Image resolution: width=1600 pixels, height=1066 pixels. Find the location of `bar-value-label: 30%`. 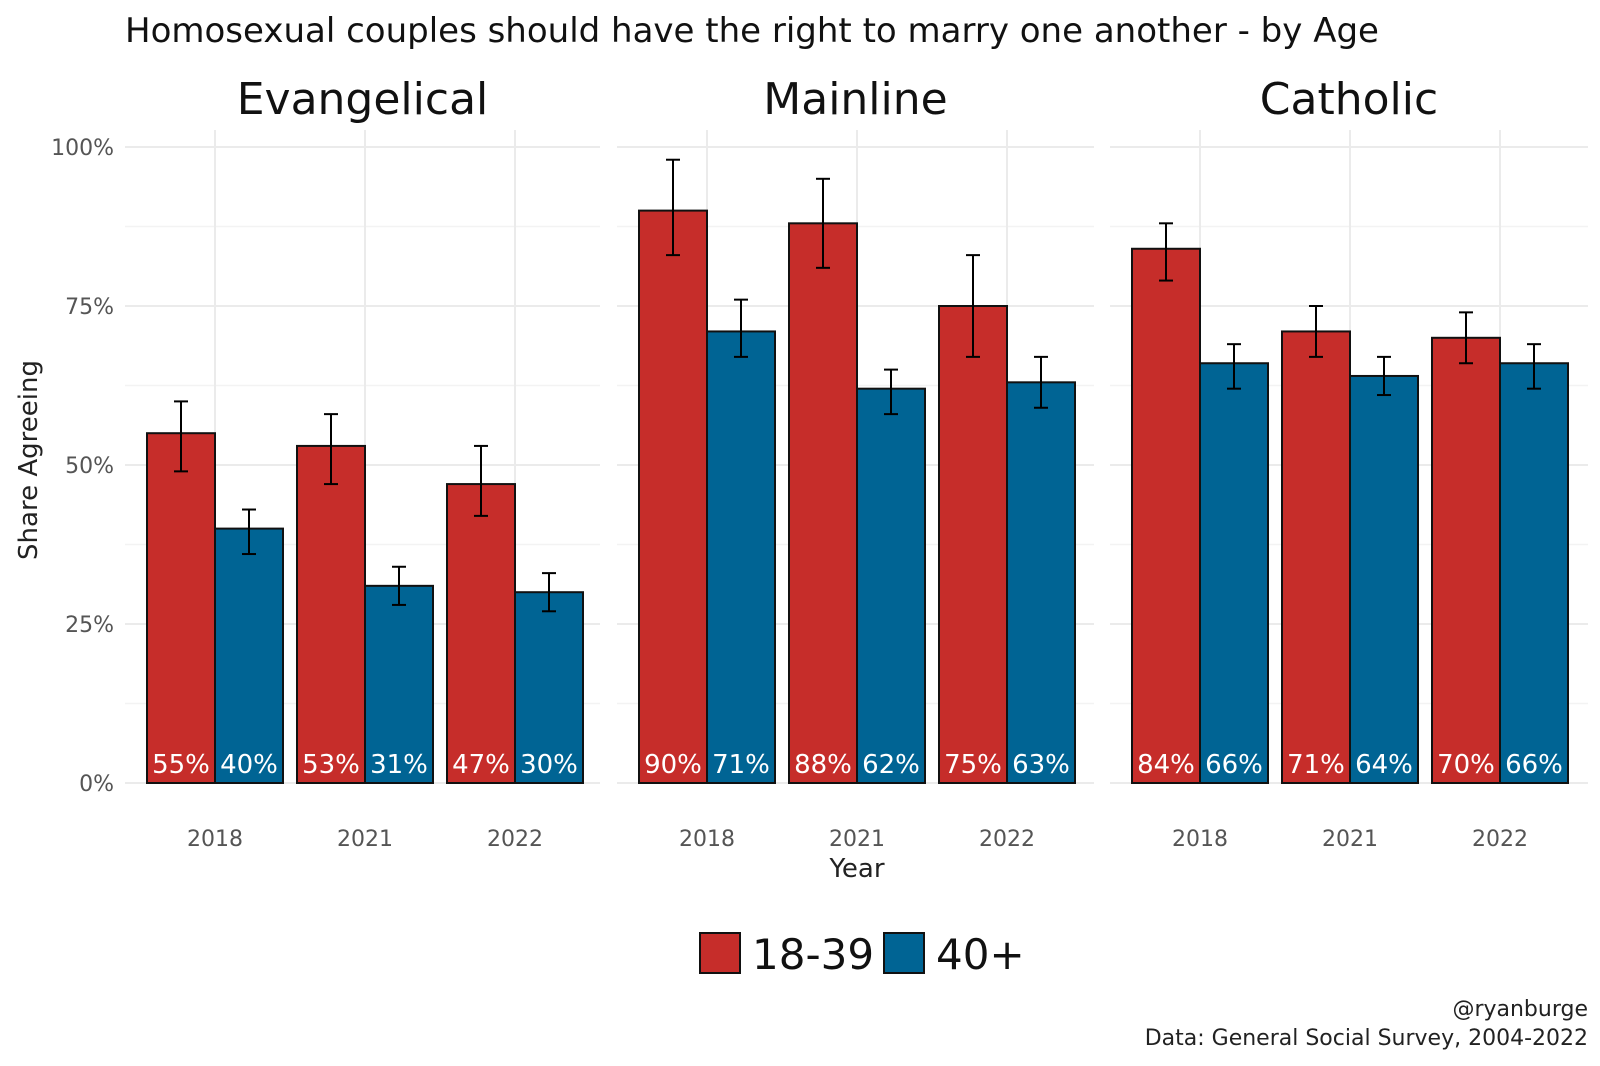

bar-value-label: 30% is located at coordinates (549, 765).